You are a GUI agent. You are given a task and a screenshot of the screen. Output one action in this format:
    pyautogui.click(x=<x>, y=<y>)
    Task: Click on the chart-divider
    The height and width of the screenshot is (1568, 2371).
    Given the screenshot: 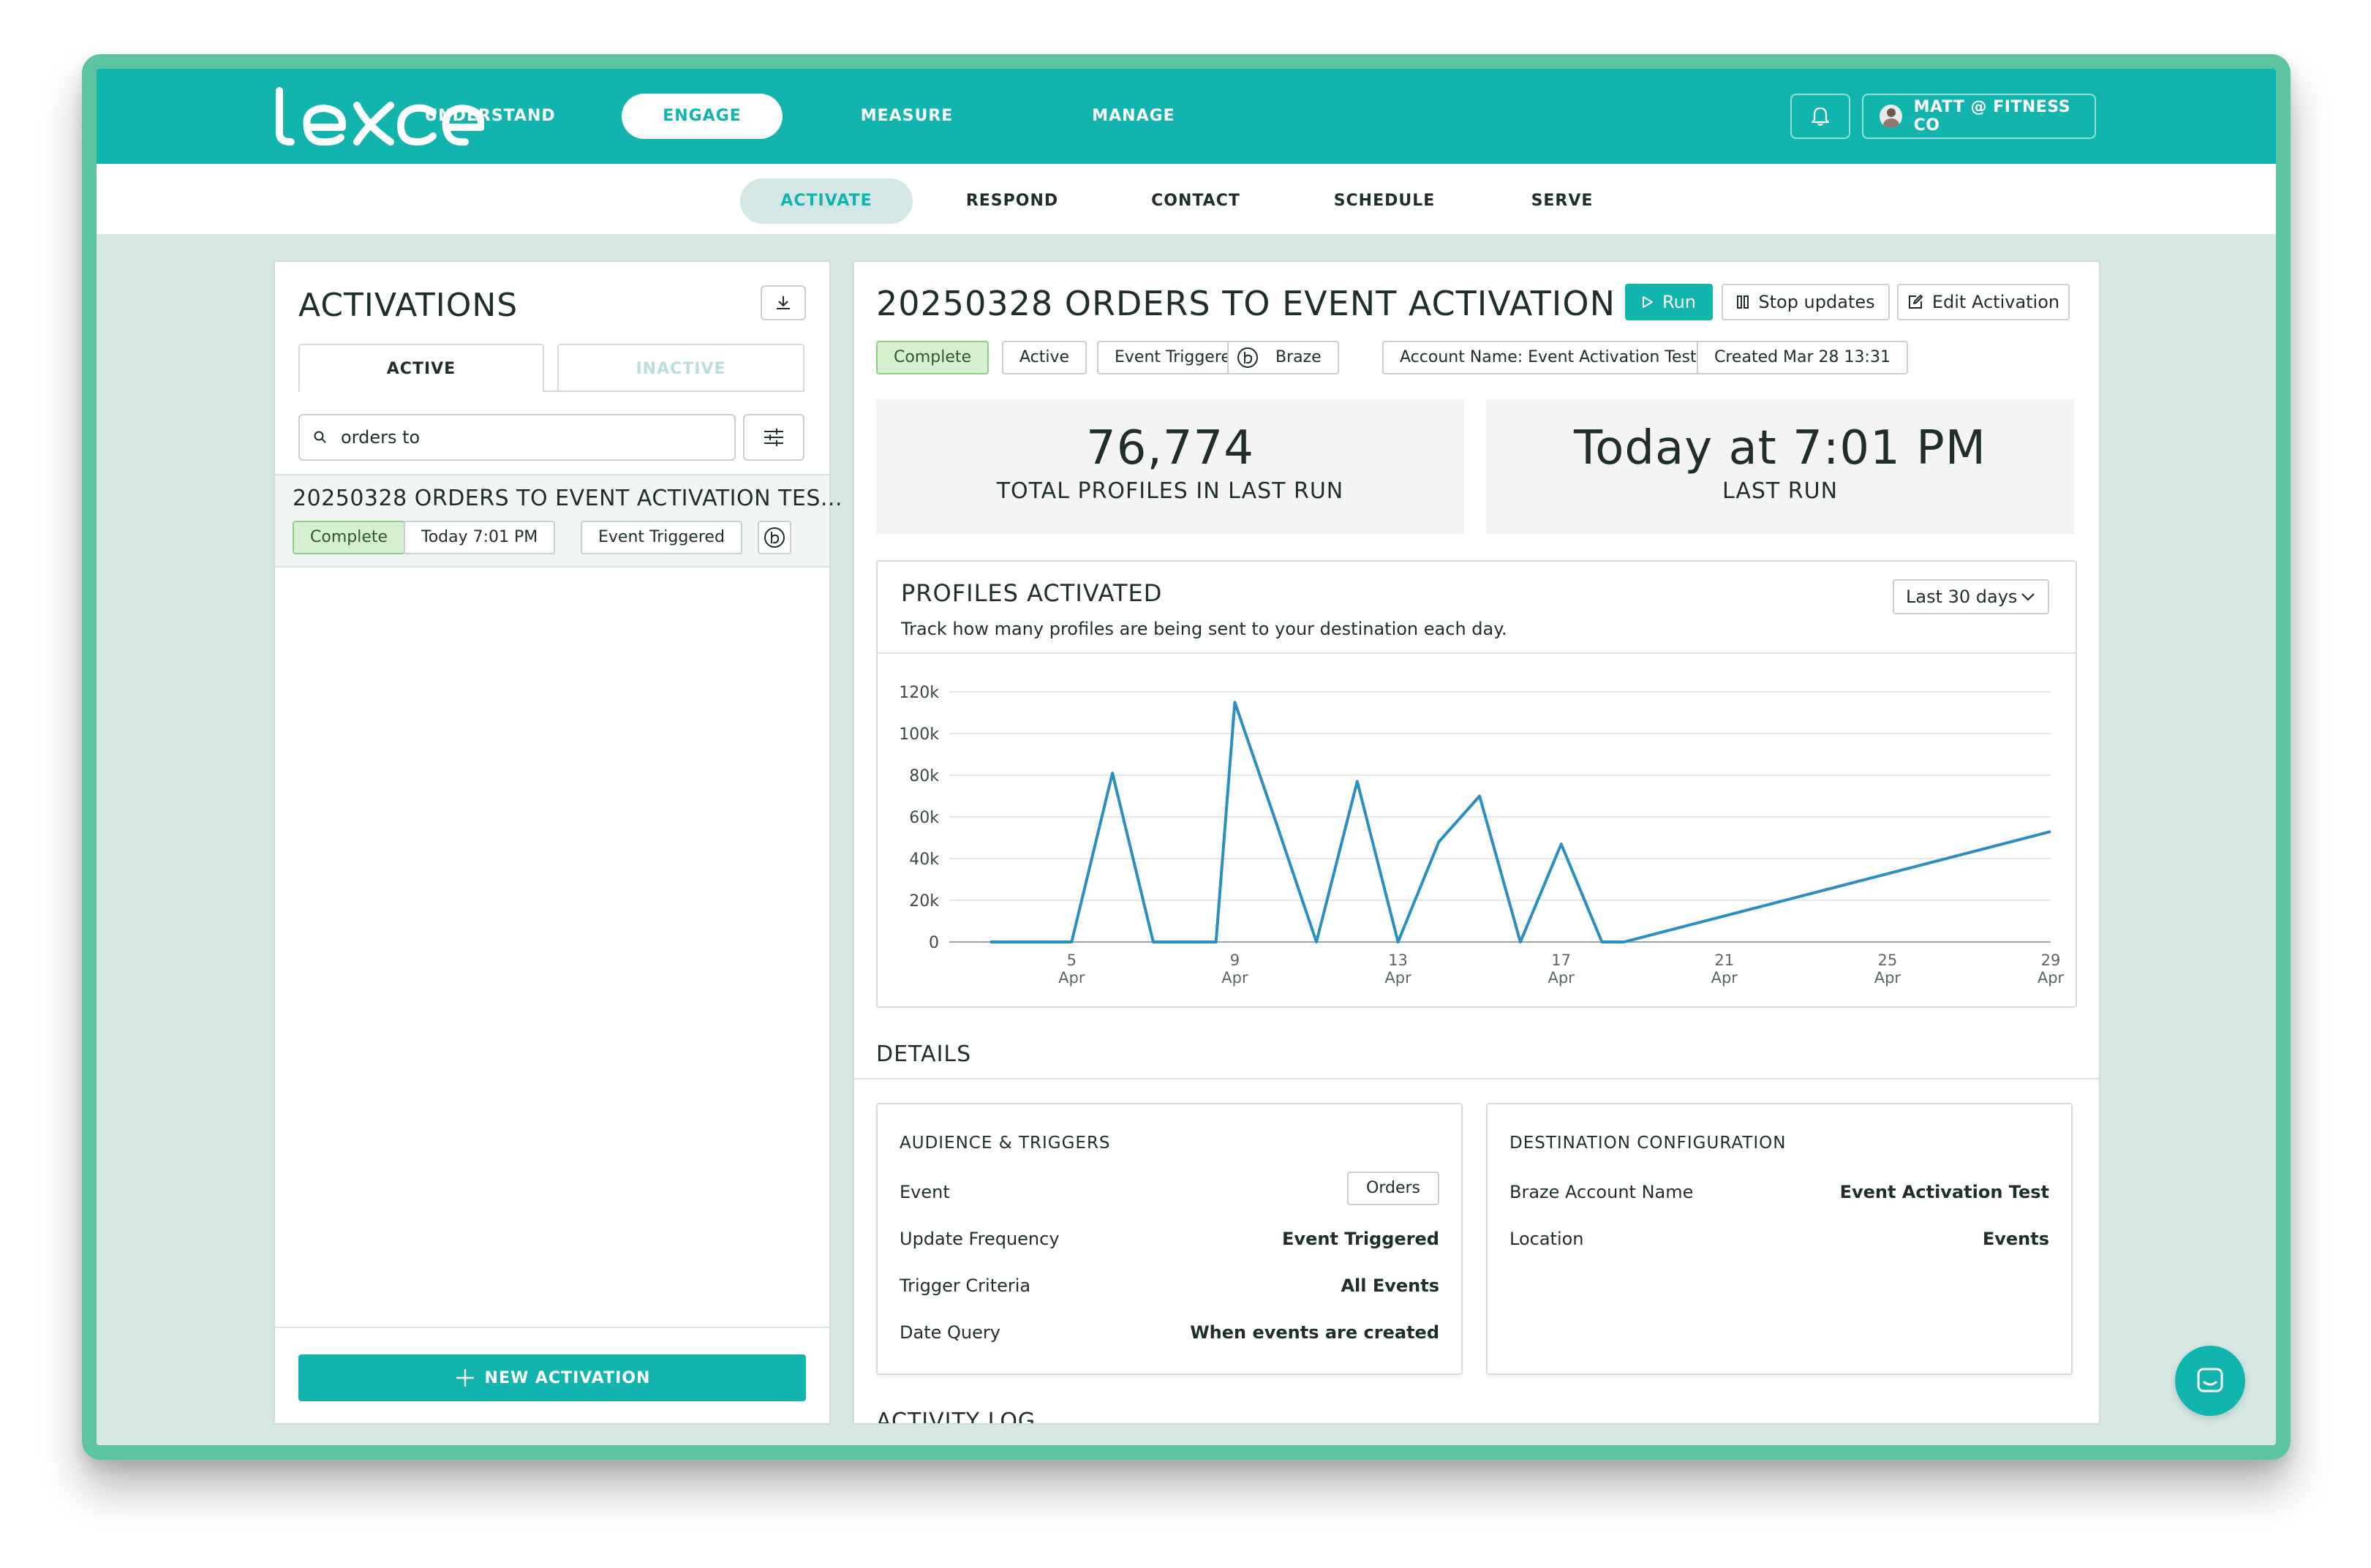 What is the action you would take?
    pyautogui.click(x=1477, y=653)
    